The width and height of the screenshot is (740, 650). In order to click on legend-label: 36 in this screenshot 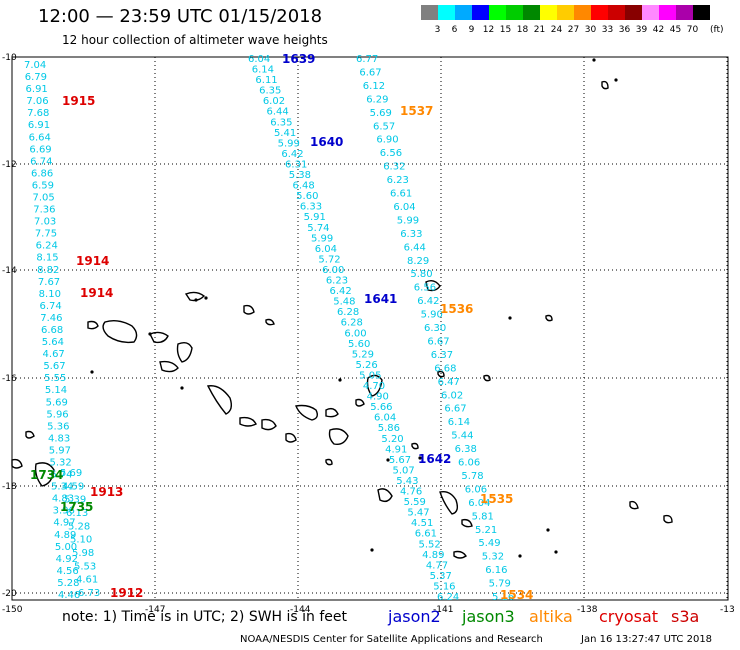, I will do `click(624, 30)`.